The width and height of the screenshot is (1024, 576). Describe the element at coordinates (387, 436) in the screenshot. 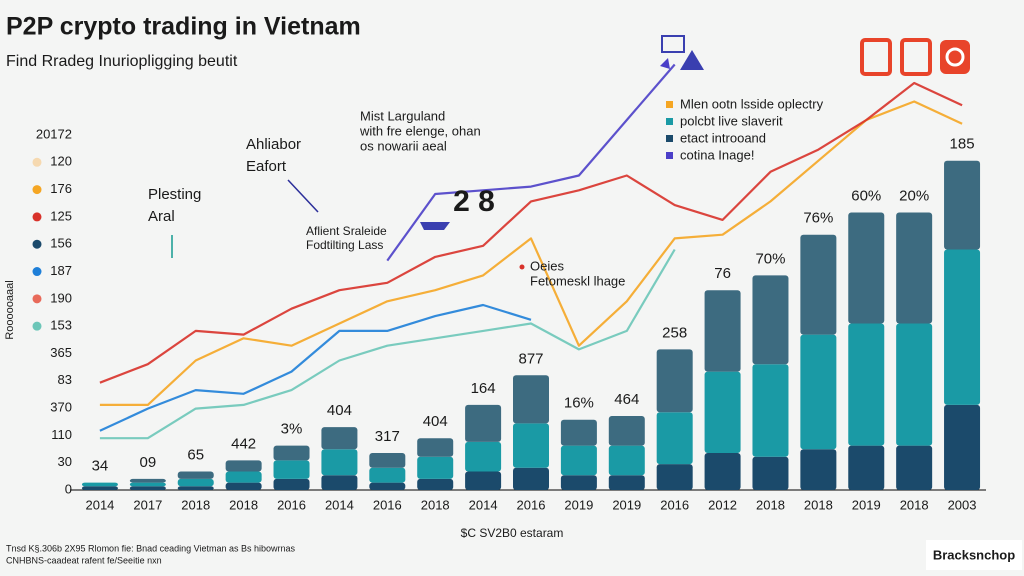

I see `bar-annotation: 317` at that location.